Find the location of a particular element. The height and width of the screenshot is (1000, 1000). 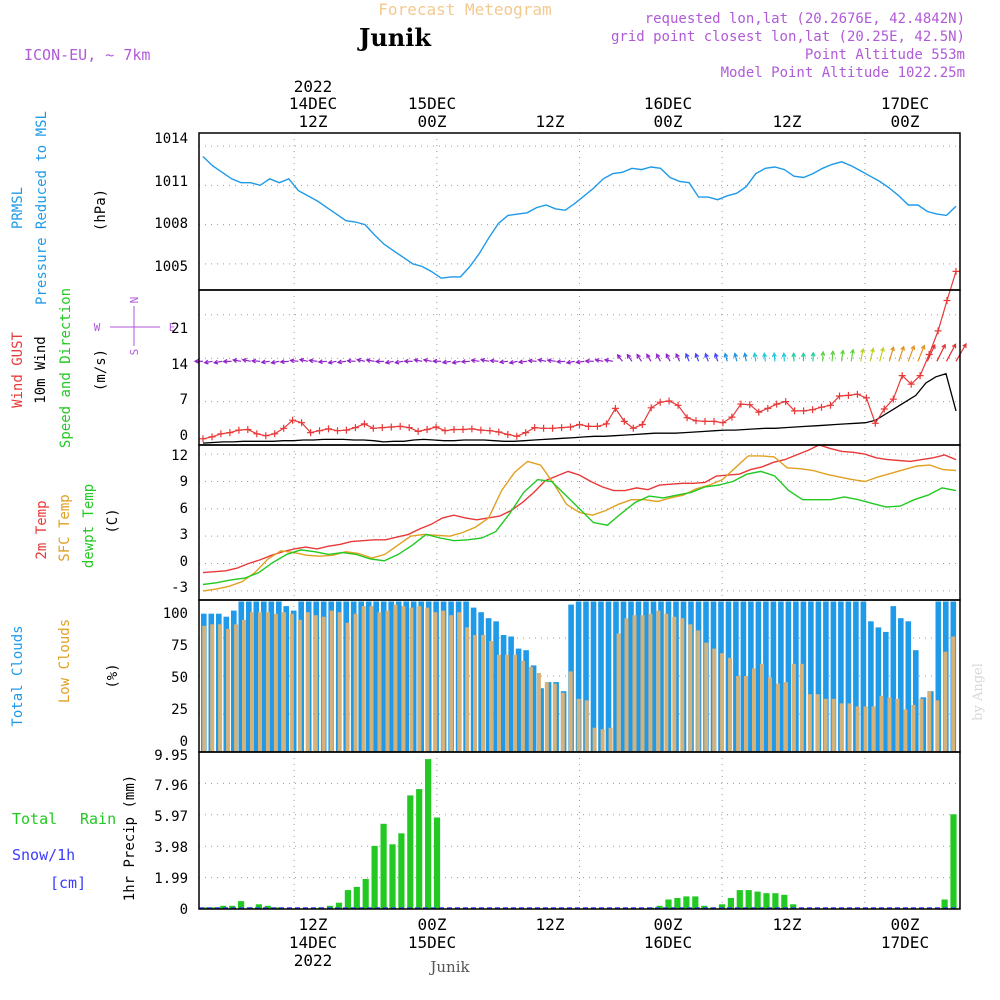

top-tick-2-line-0: 12Z is located at coordinates (550, 121).